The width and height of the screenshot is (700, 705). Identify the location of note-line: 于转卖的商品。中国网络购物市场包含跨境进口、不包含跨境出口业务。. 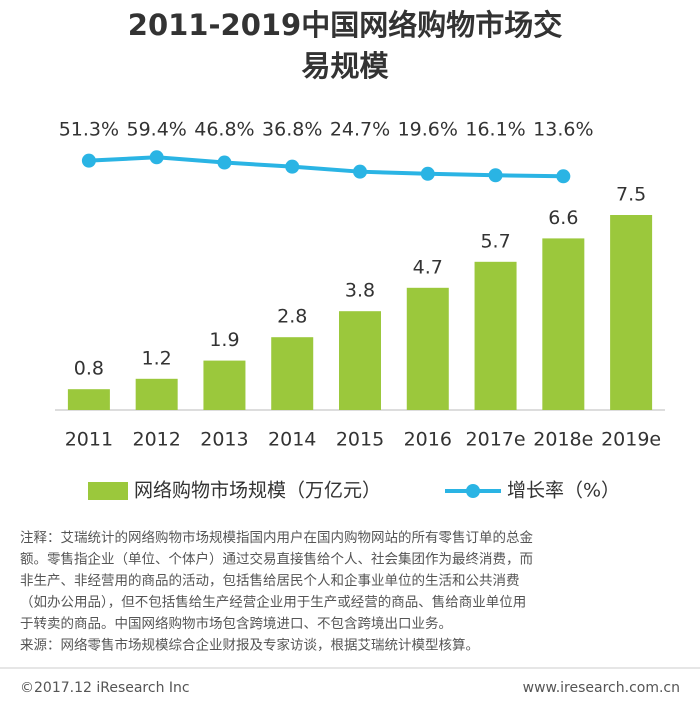
(236, 623).